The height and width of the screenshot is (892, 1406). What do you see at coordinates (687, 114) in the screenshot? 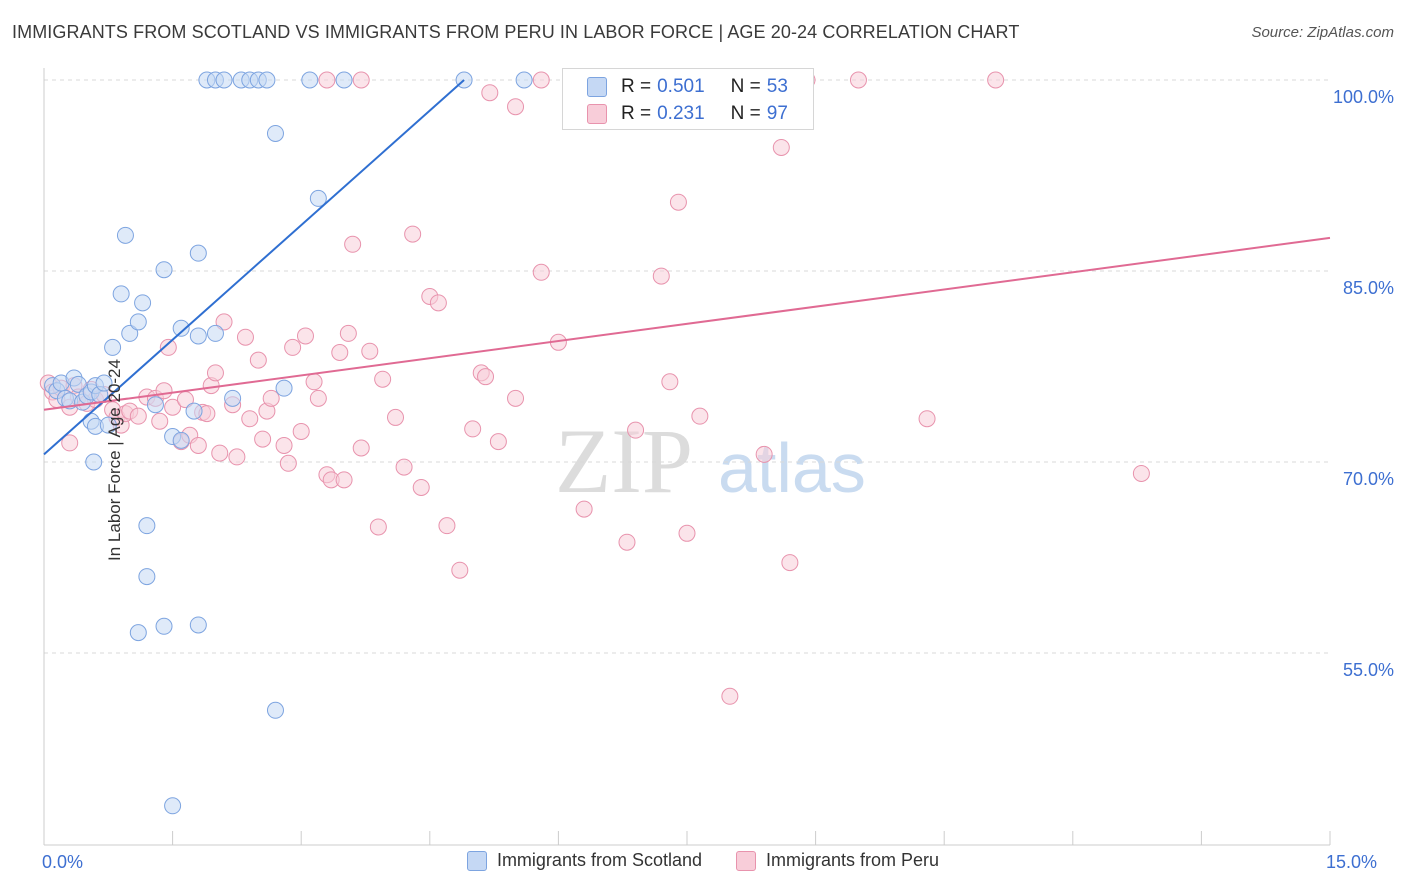
I see `legend-row-peru: R = 0.231 N = 97` at bounding box center [687, 114].